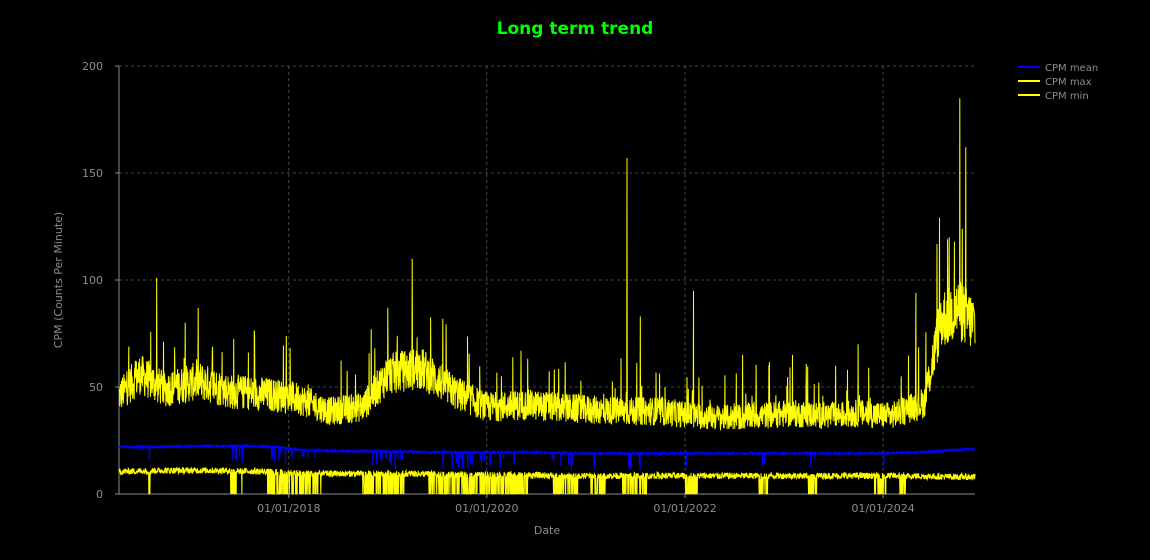 The width and height of the screenshot is (1150, 560). Describe the element at coordinates (684, 508) in the screenshot. I see `x-tick-label: 01/01/2022` at that location.